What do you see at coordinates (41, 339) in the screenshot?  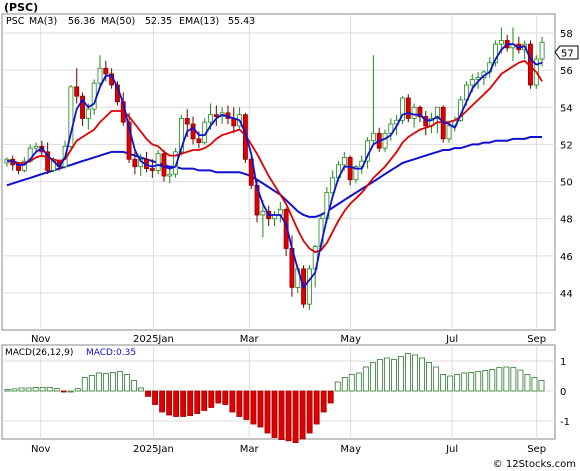 I see `price-date-label: Nov` at bounding box center [41, 339].